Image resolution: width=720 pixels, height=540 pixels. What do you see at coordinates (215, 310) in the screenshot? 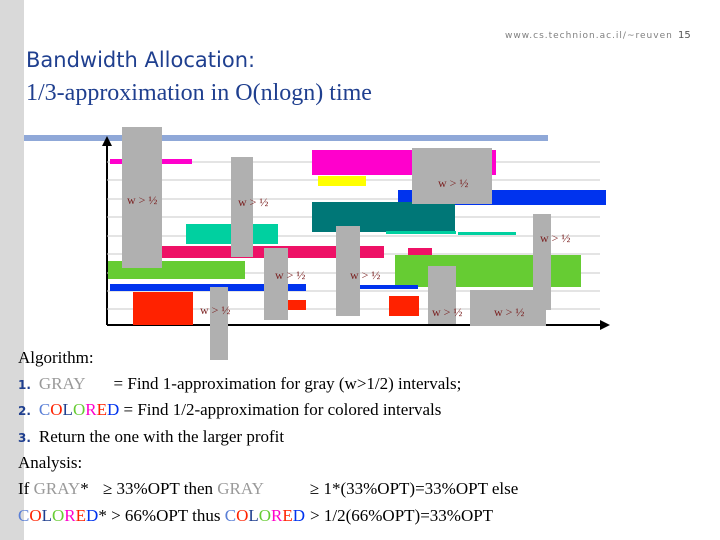
I see `w-label-7: w > ½` at bounding box center [215, 310].